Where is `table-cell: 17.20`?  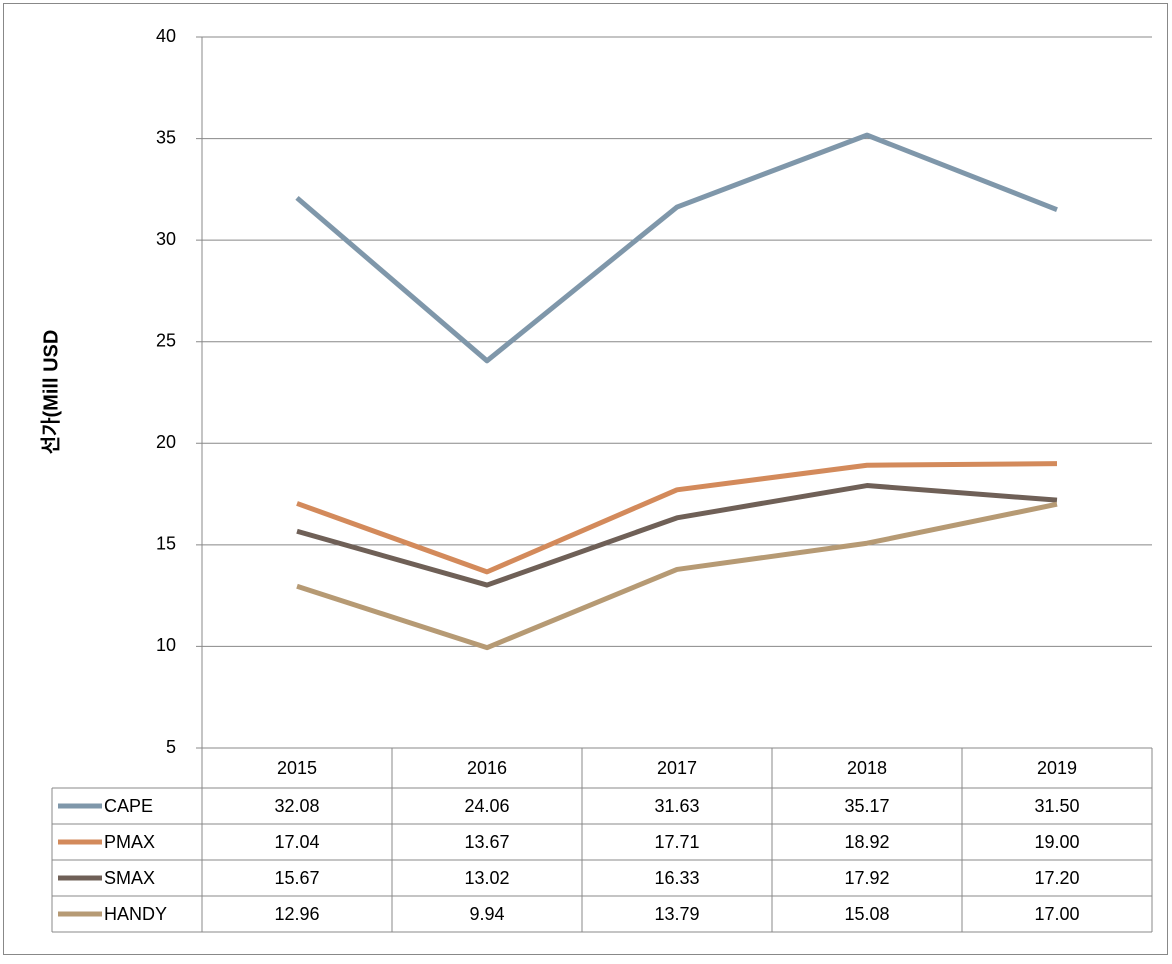 table-cell: 17.20 is located at coordinates (1056, 878).